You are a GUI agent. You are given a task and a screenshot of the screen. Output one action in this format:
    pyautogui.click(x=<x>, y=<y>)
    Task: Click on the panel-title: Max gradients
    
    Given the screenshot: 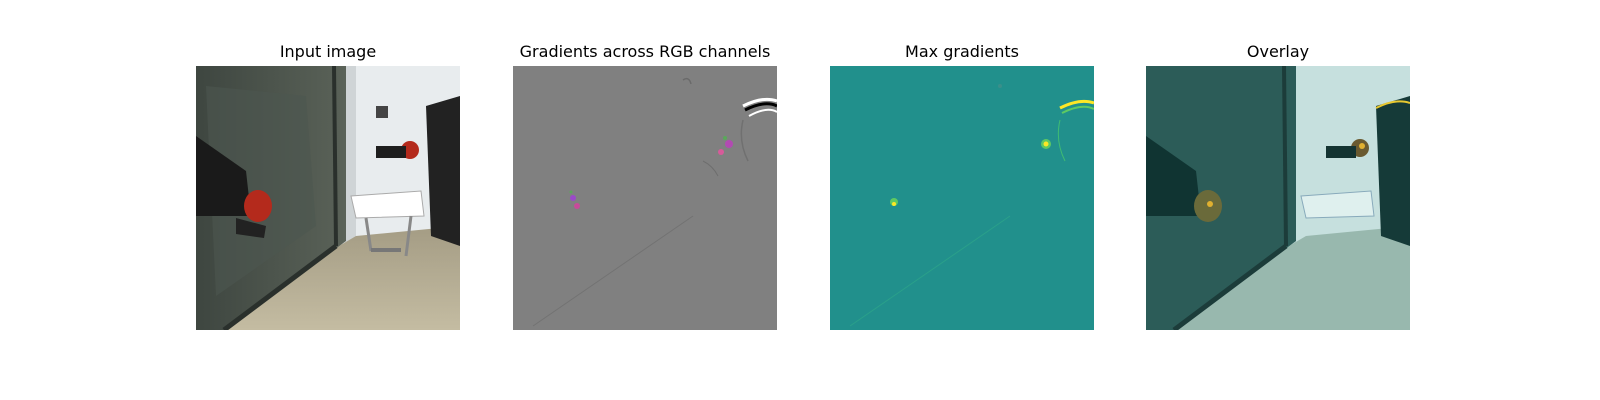 What is the action you would take?
    pyautogui.click(x=962, y=51)
    